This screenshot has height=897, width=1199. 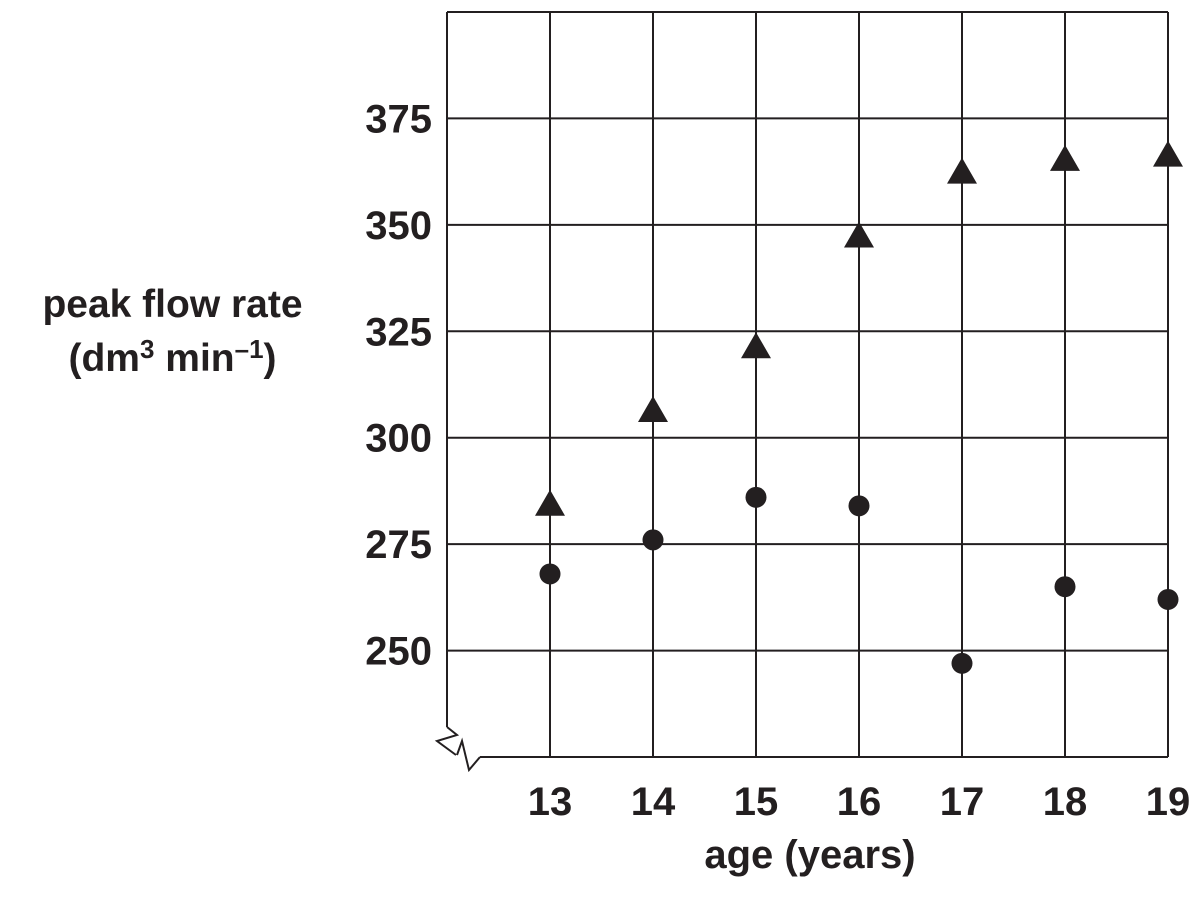 What do you see at coordinates (398, 652) in the screenshot?
I see `y-tick-label-250: 250` at bounding box center [398, 652].